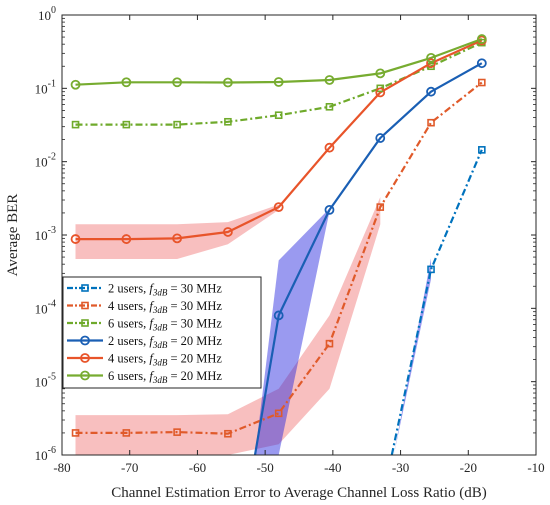  I want to click on series-3-band, so click(292, 331).